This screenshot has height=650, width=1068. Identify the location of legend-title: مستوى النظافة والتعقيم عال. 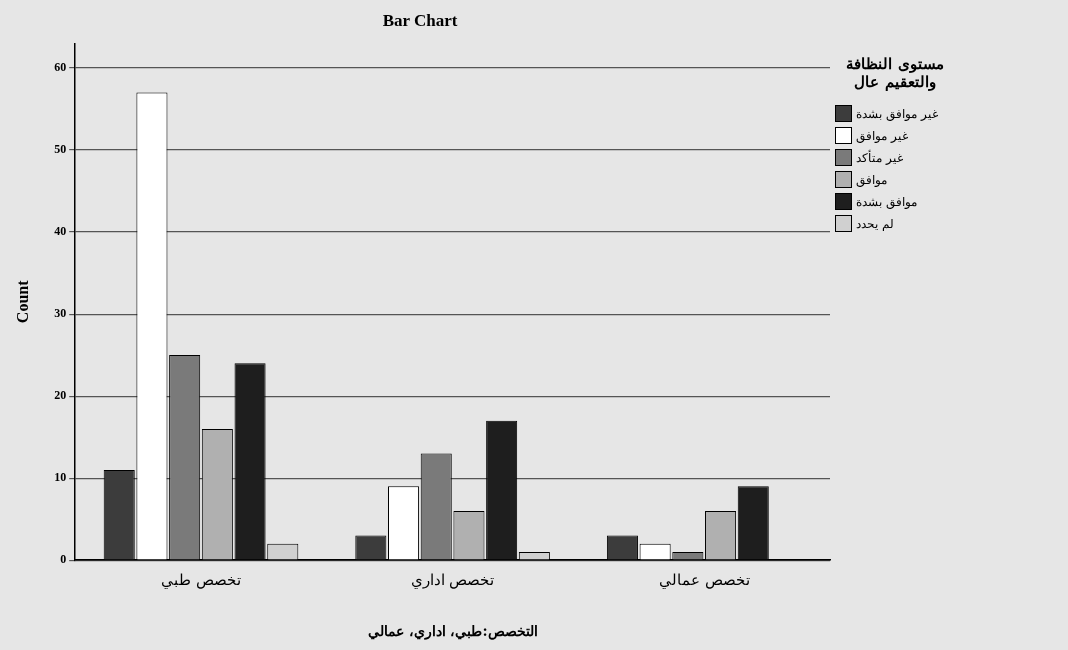
(895, 73).